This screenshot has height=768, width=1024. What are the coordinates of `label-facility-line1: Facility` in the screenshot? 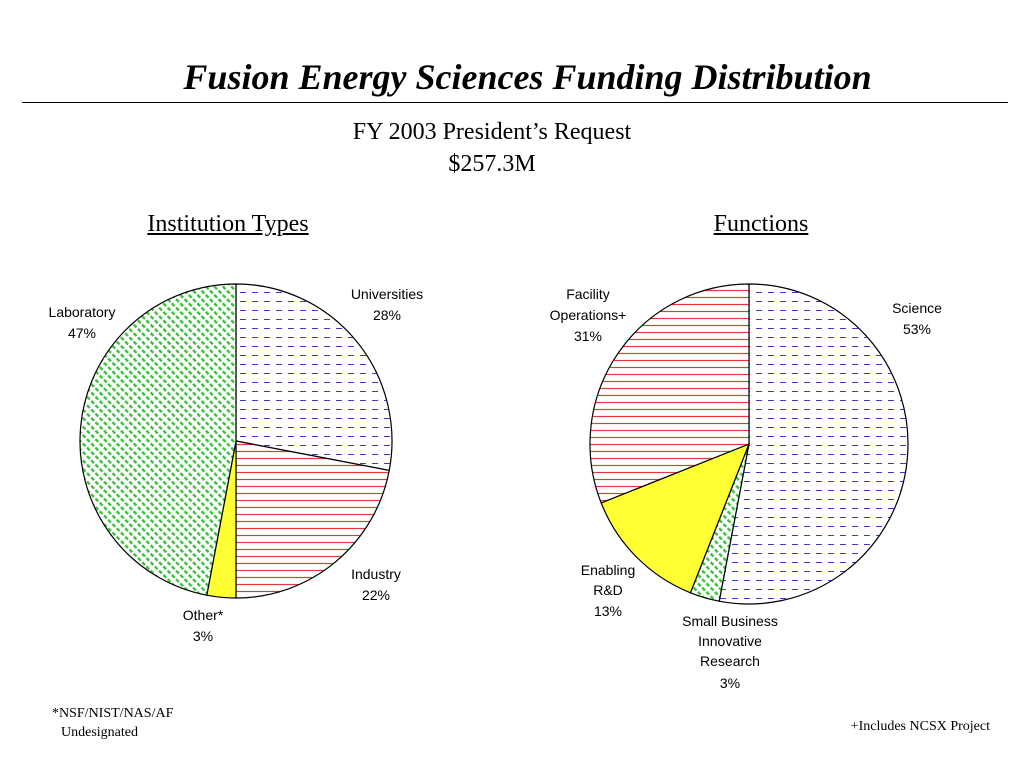 It's located at (588, 294).